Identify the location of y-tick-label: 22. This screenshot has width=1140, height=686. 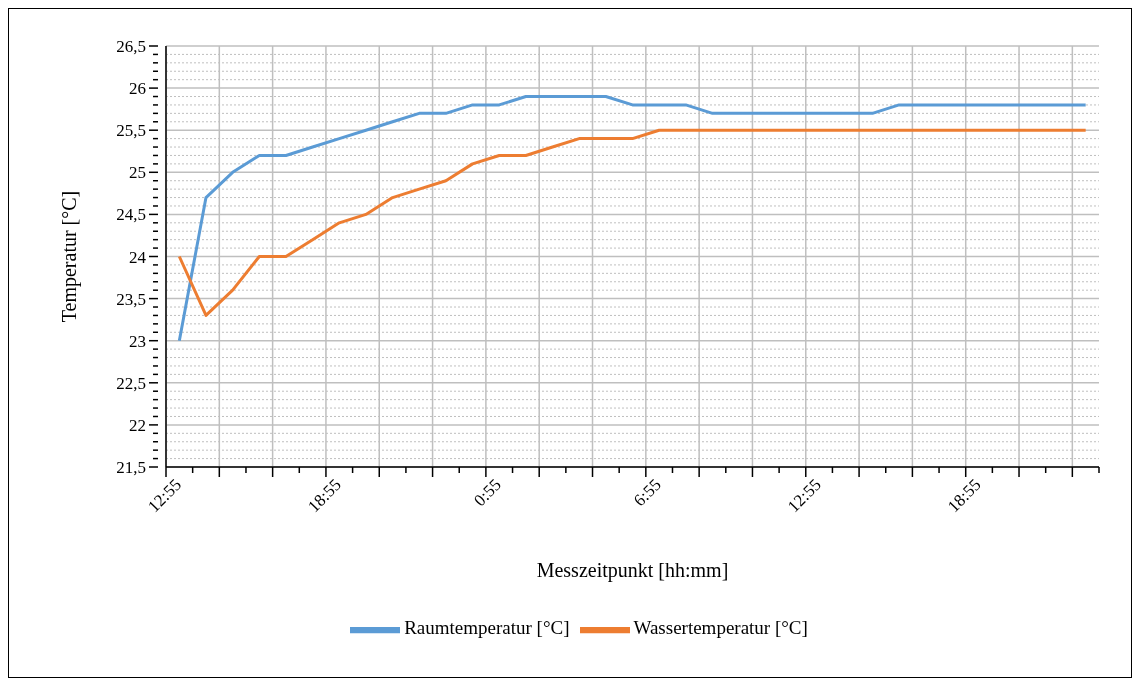
(137, 425).